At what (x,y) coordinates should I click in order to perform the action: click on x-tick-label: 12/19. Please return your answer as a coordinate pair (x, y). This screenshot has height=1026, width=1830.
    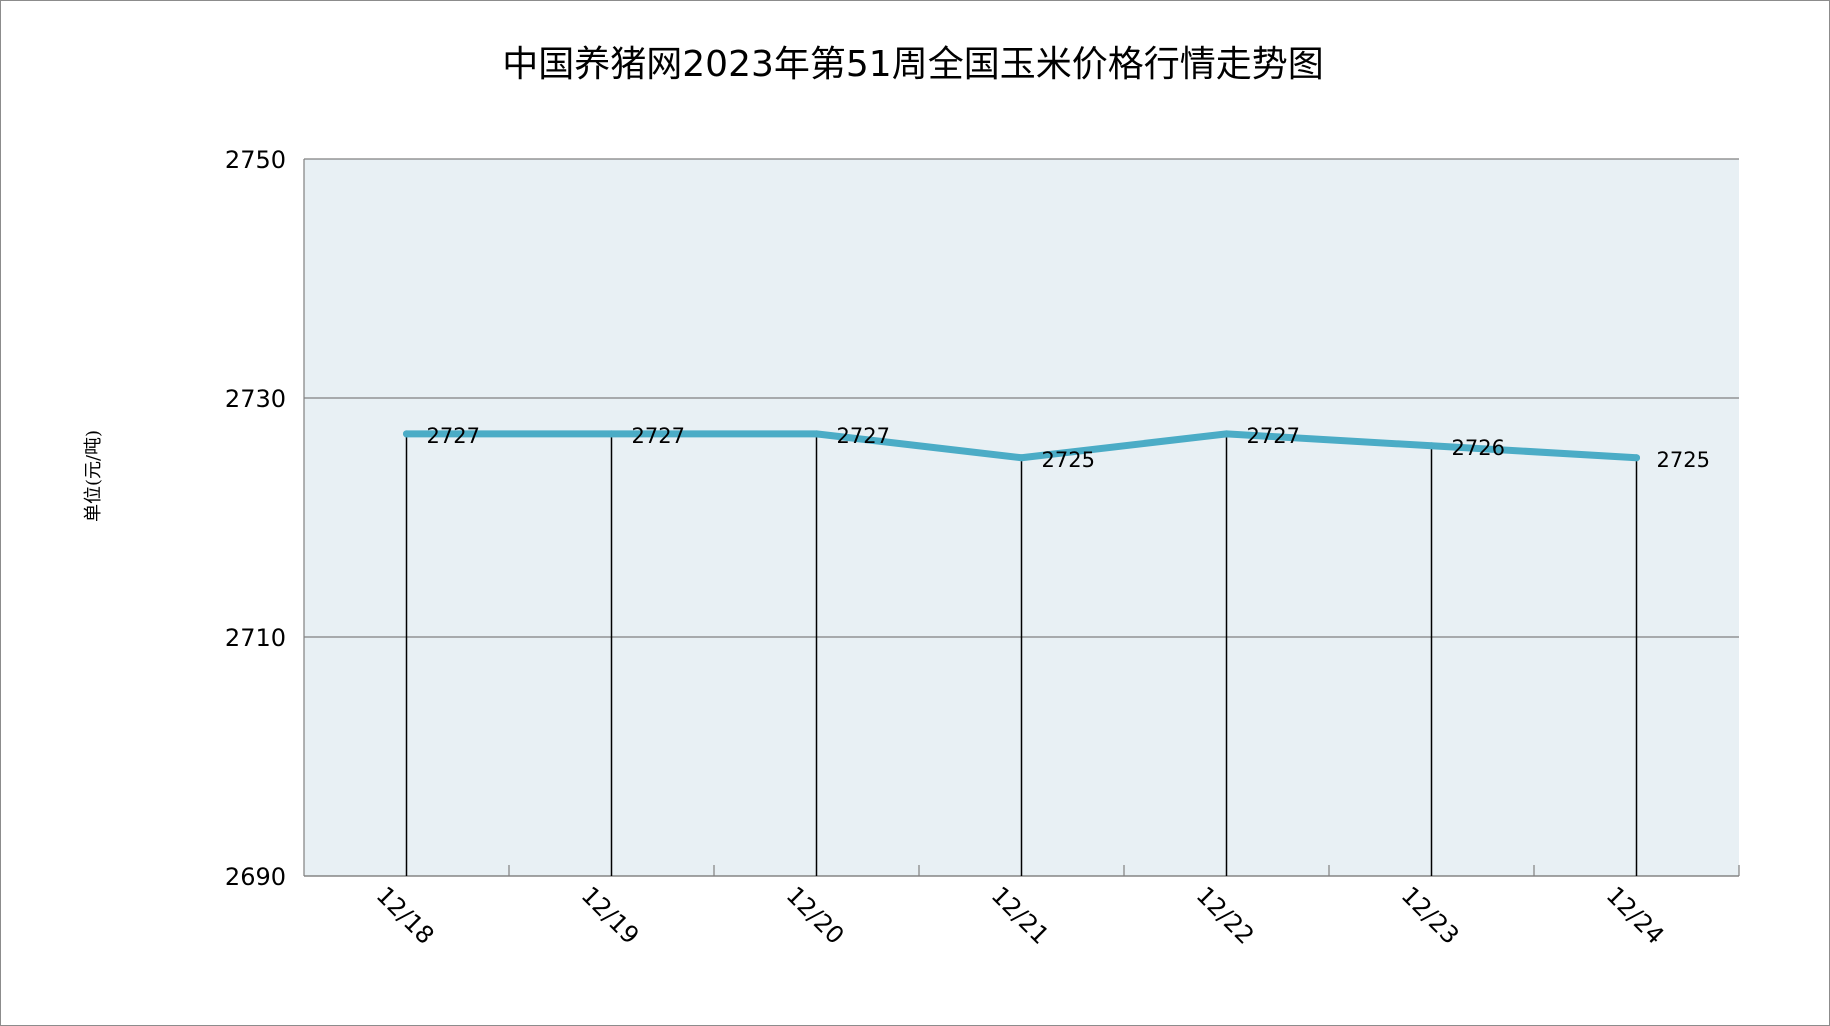
    Looking at the image, I should click on (610, 915).